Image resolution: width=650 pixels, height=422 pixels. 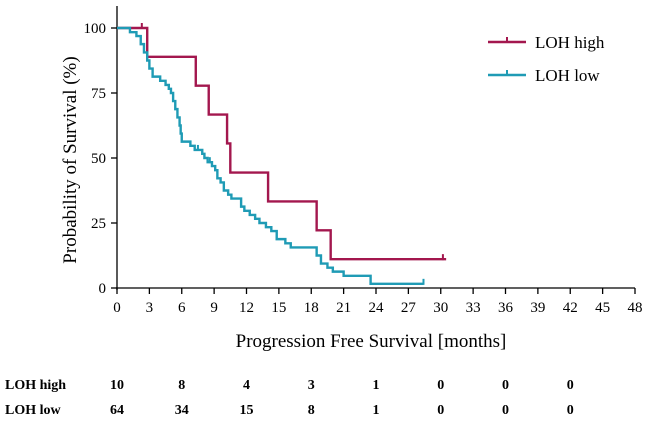 I want to click on y-axis-title: Probability of Survival (%), so click(x=70, y=159).